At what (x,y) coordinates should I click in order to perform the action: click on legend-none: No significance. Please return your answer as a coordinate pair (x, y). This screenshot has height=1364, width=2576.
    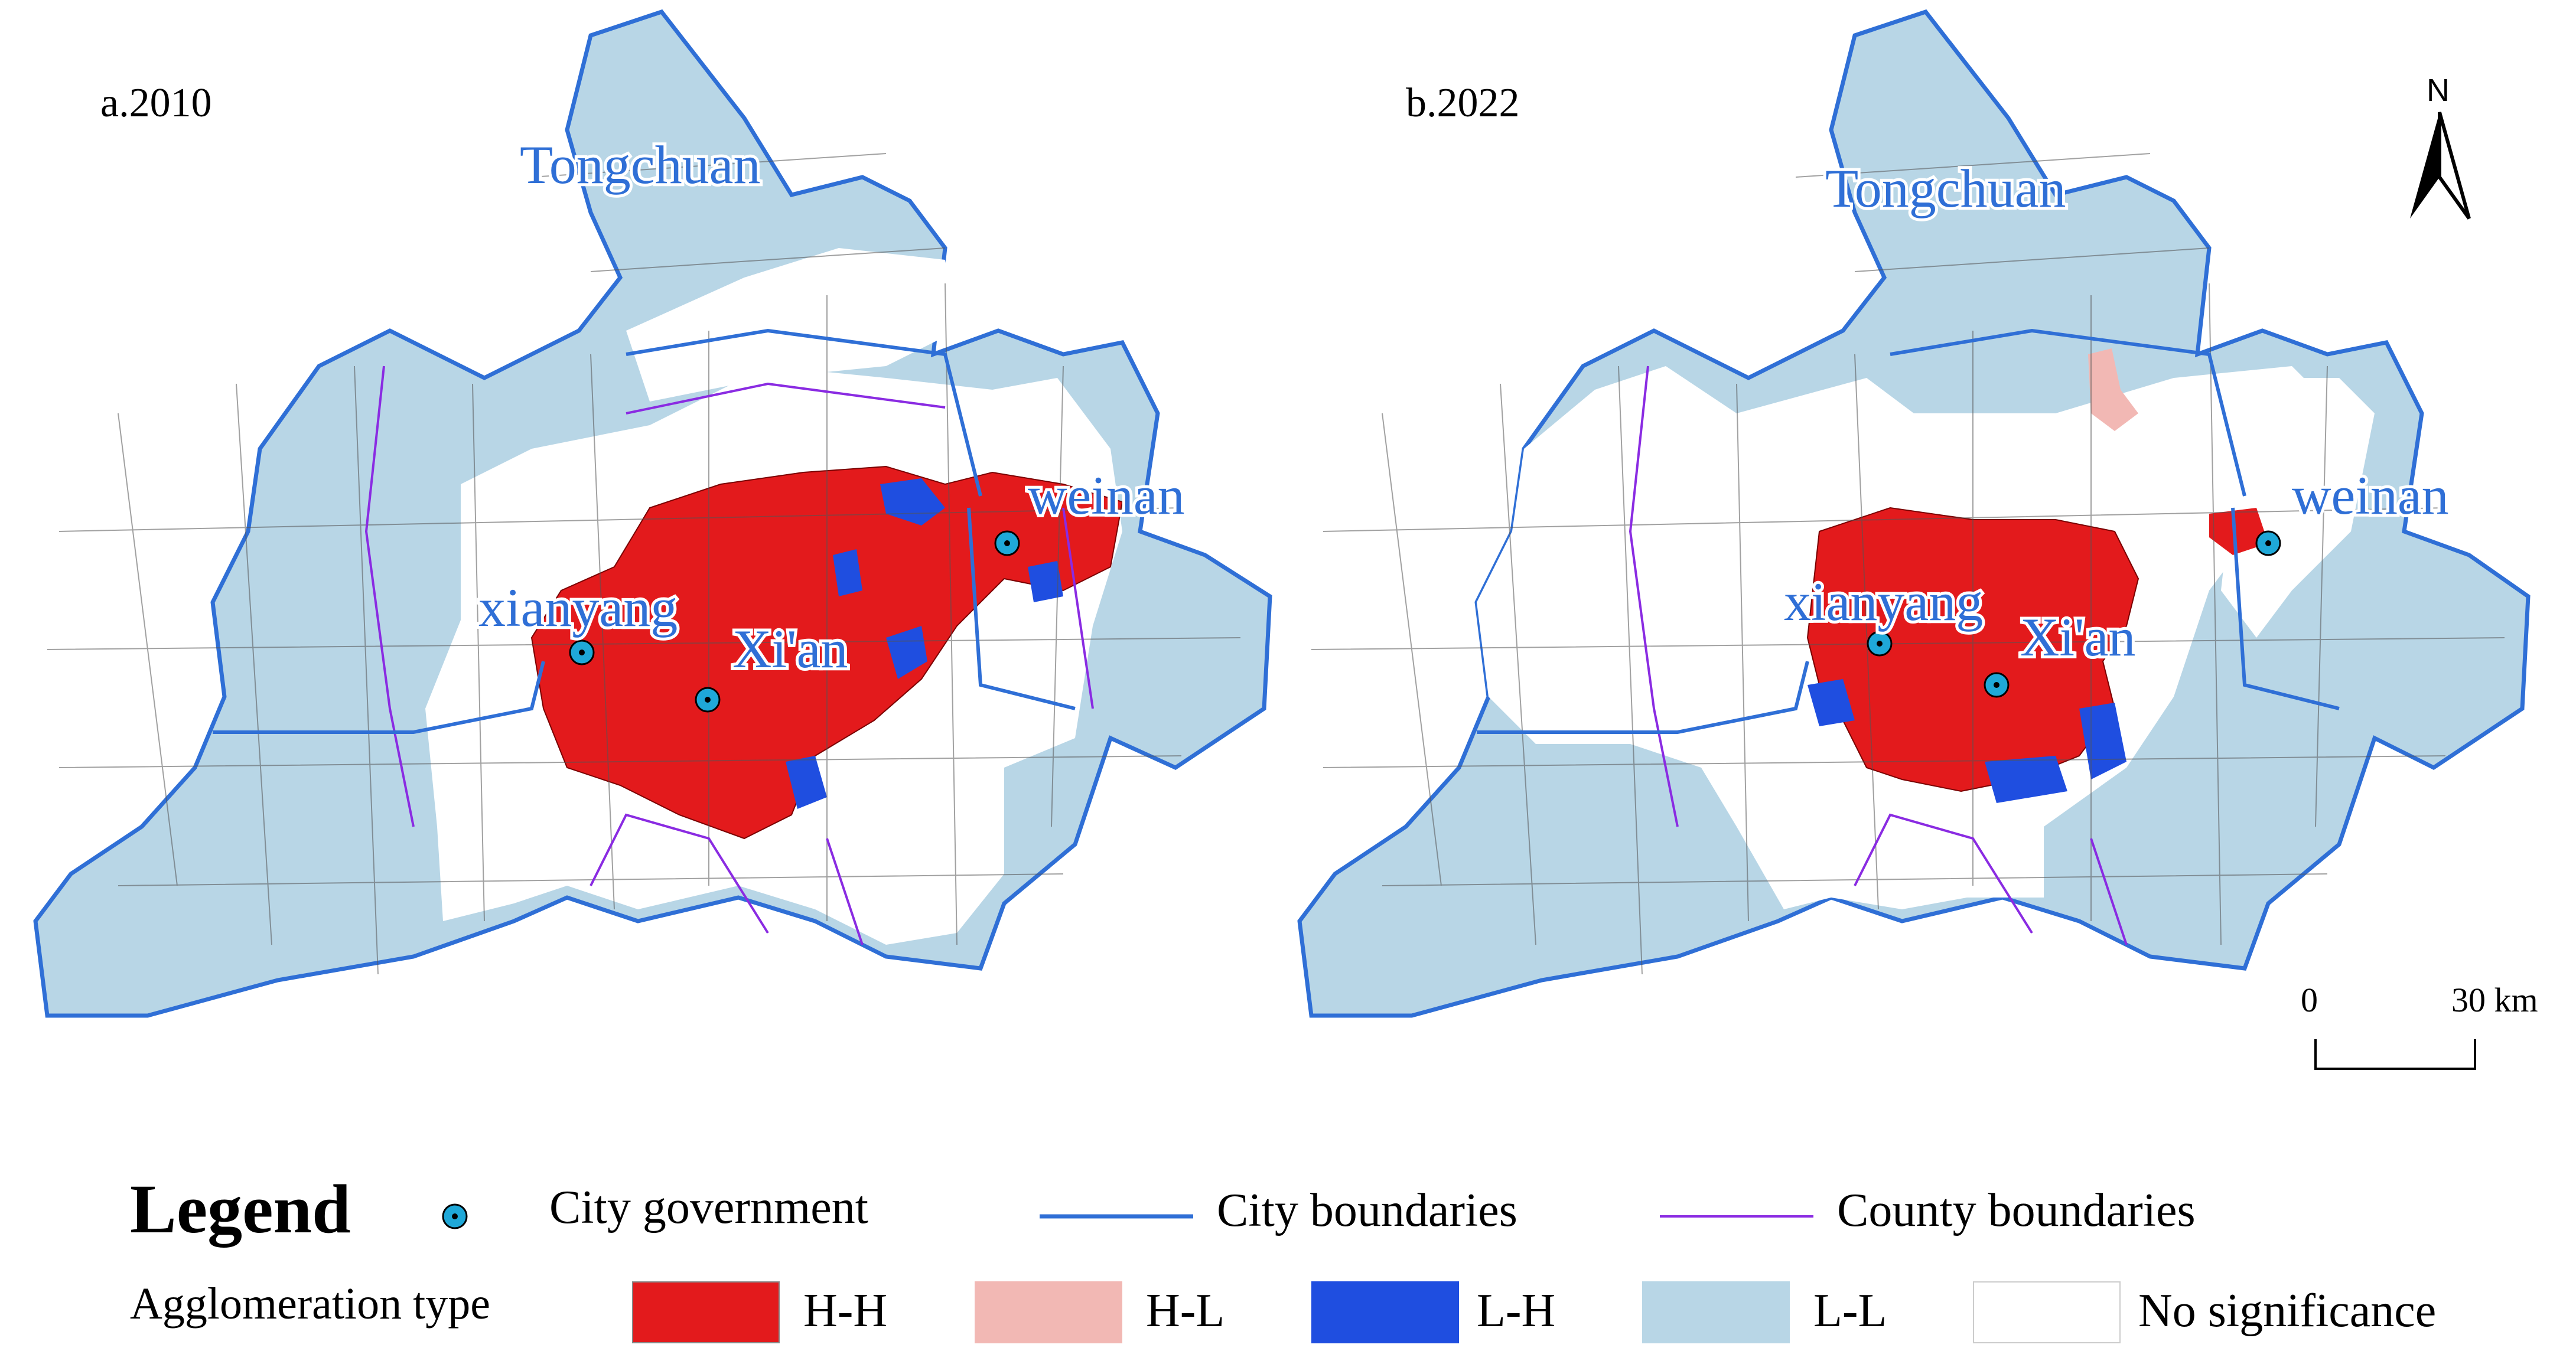
    Looking at the image, I should click on (2287, 1311).